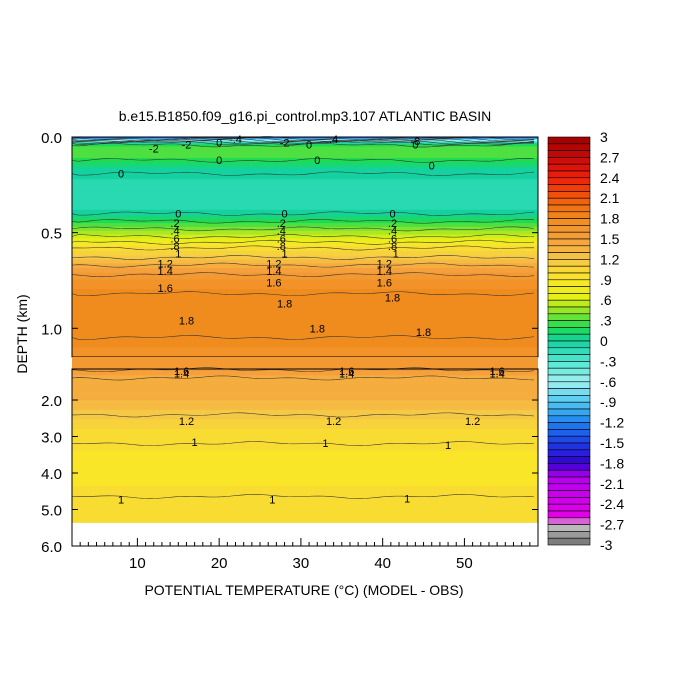 Image resolution: width=700 pixels, height=700 pixels. Describe the element at coordinates (51, 401) in the screenshot. I see `y-tick-label: 2.0` at that location.